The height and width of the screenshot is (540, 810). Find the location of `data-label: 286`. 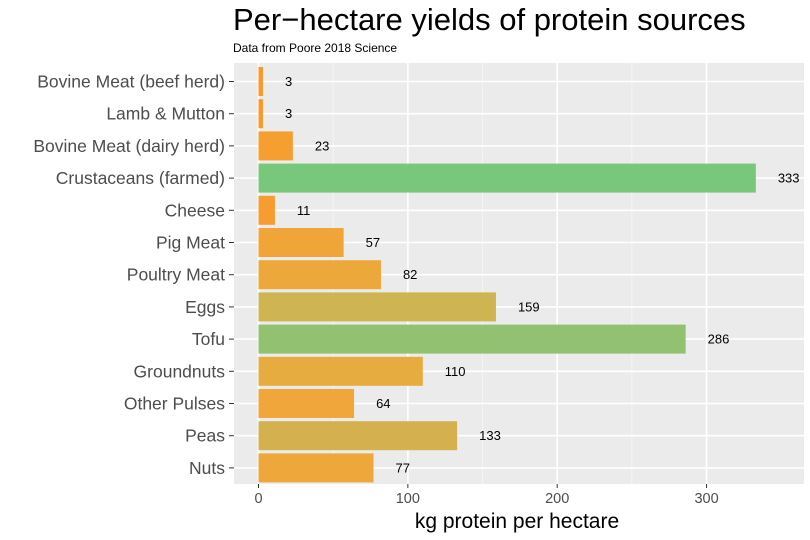

data-label: 286 is located at coordinates (719, 339).